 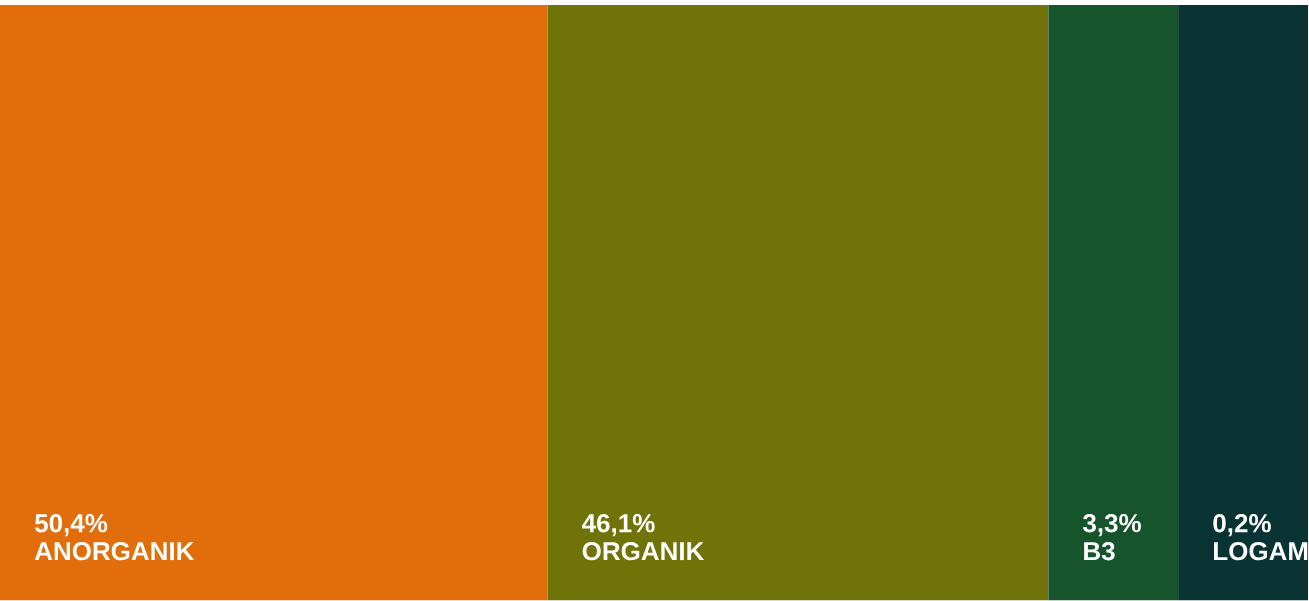 I want to click on data-label: 46,1%, so click(x=618, y=525).